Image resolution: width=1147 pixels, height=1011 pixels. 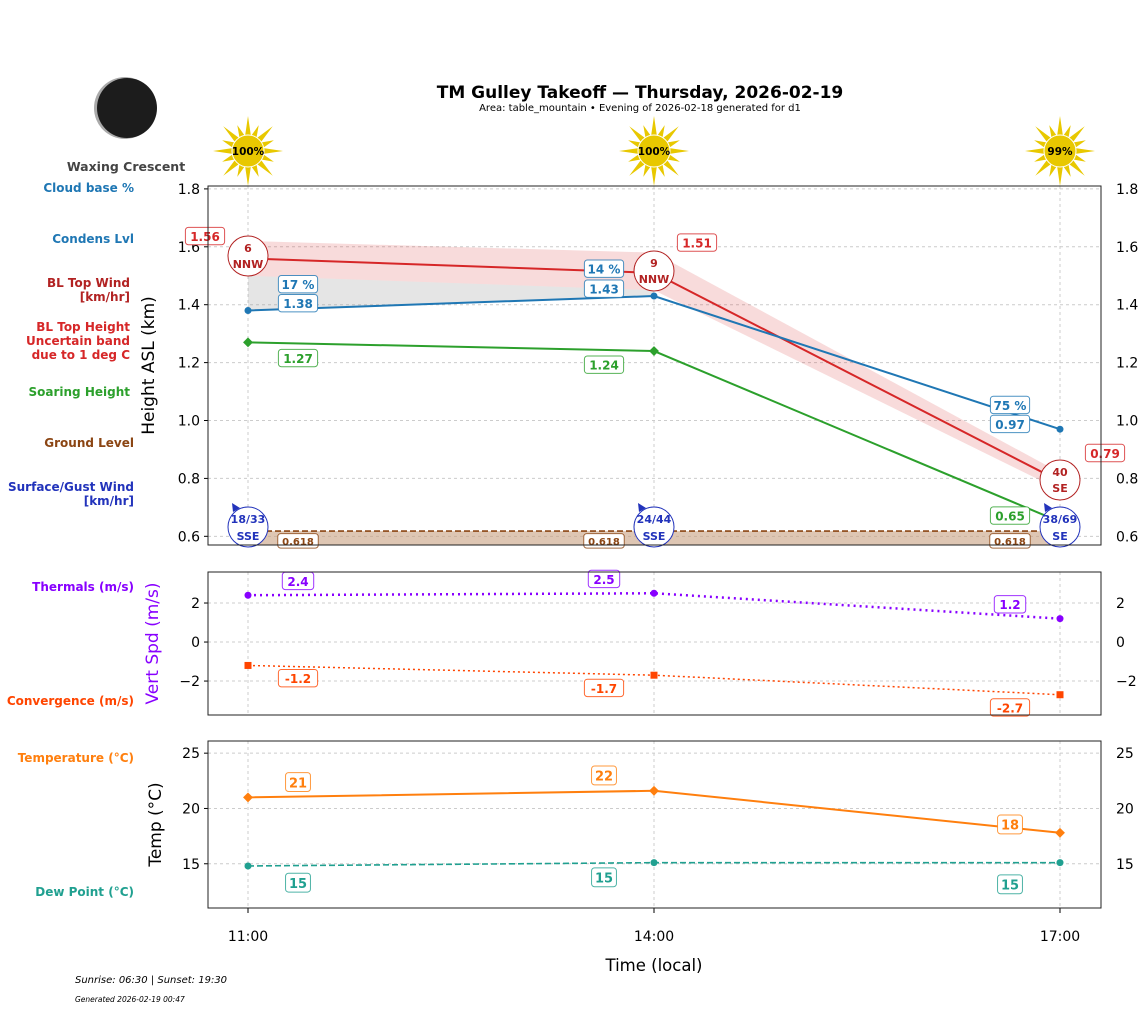 I want to click on condens-value: 0.97, so click(x=1010, y=425).